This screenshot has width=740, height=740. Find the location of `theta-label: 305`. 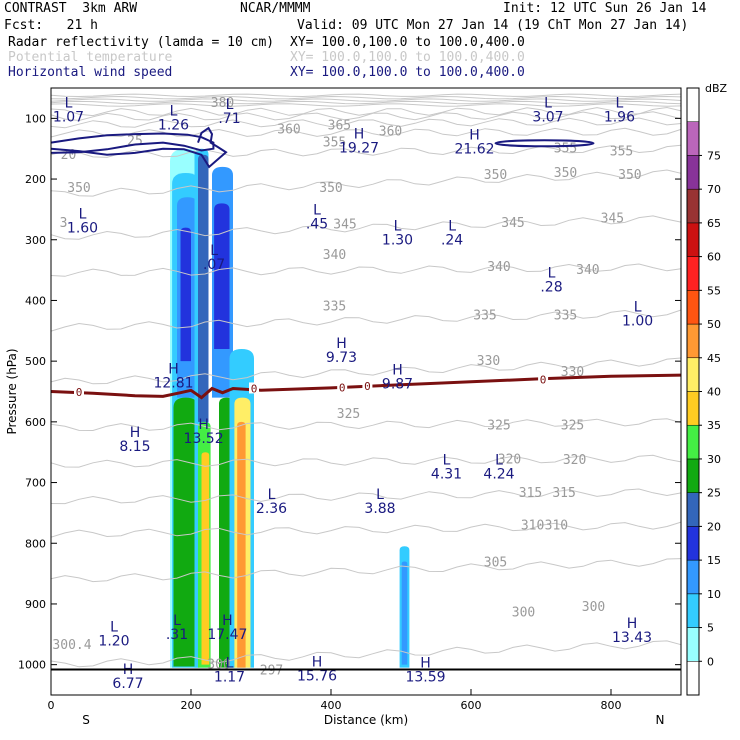

theta-label: 305 is located at coordinates (495, 563).